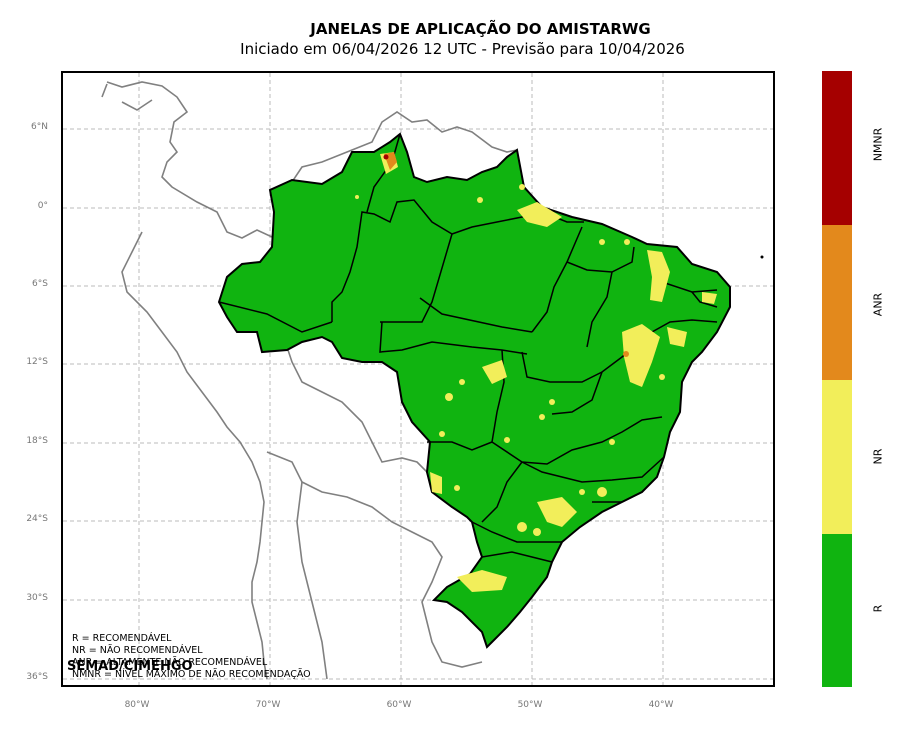 Image resolution: width=905 pixels, height=731 pixels. What do you see at coordinates (530, 705) in the screenshot?
I see `lon-tick-50w: 50°W` at bounding box center [530, 705].